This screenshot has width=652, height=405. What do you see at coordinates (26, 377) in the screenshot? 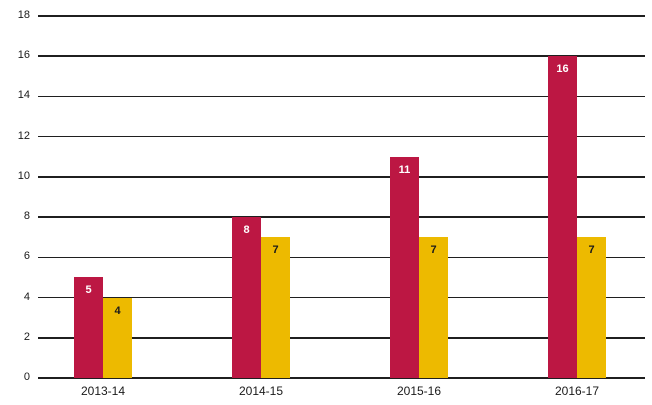
I see `y-tick-label-0: 0` at bounding box center [26, 377].